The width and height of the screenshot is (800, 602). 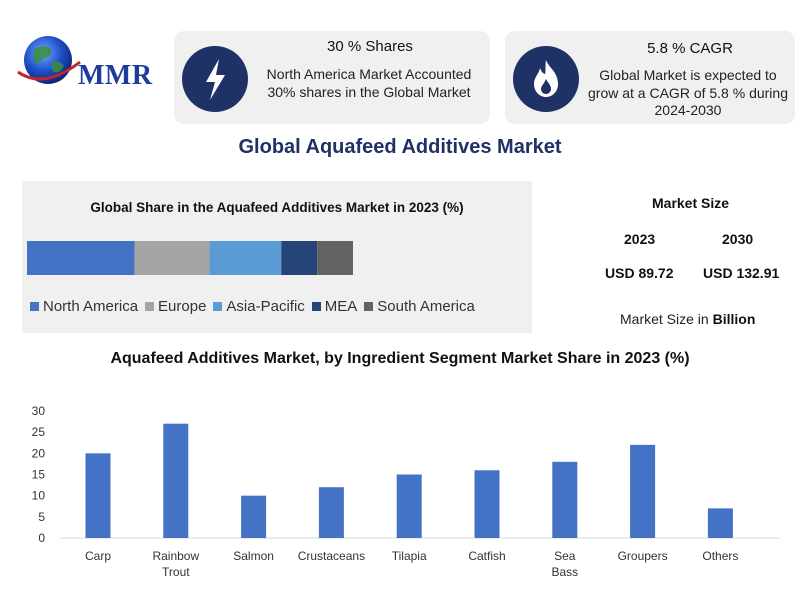 What do you see at coordinates (565, 499) in the screenshot?
I see `bar-sea-bass` at bounding box center [565, 499].